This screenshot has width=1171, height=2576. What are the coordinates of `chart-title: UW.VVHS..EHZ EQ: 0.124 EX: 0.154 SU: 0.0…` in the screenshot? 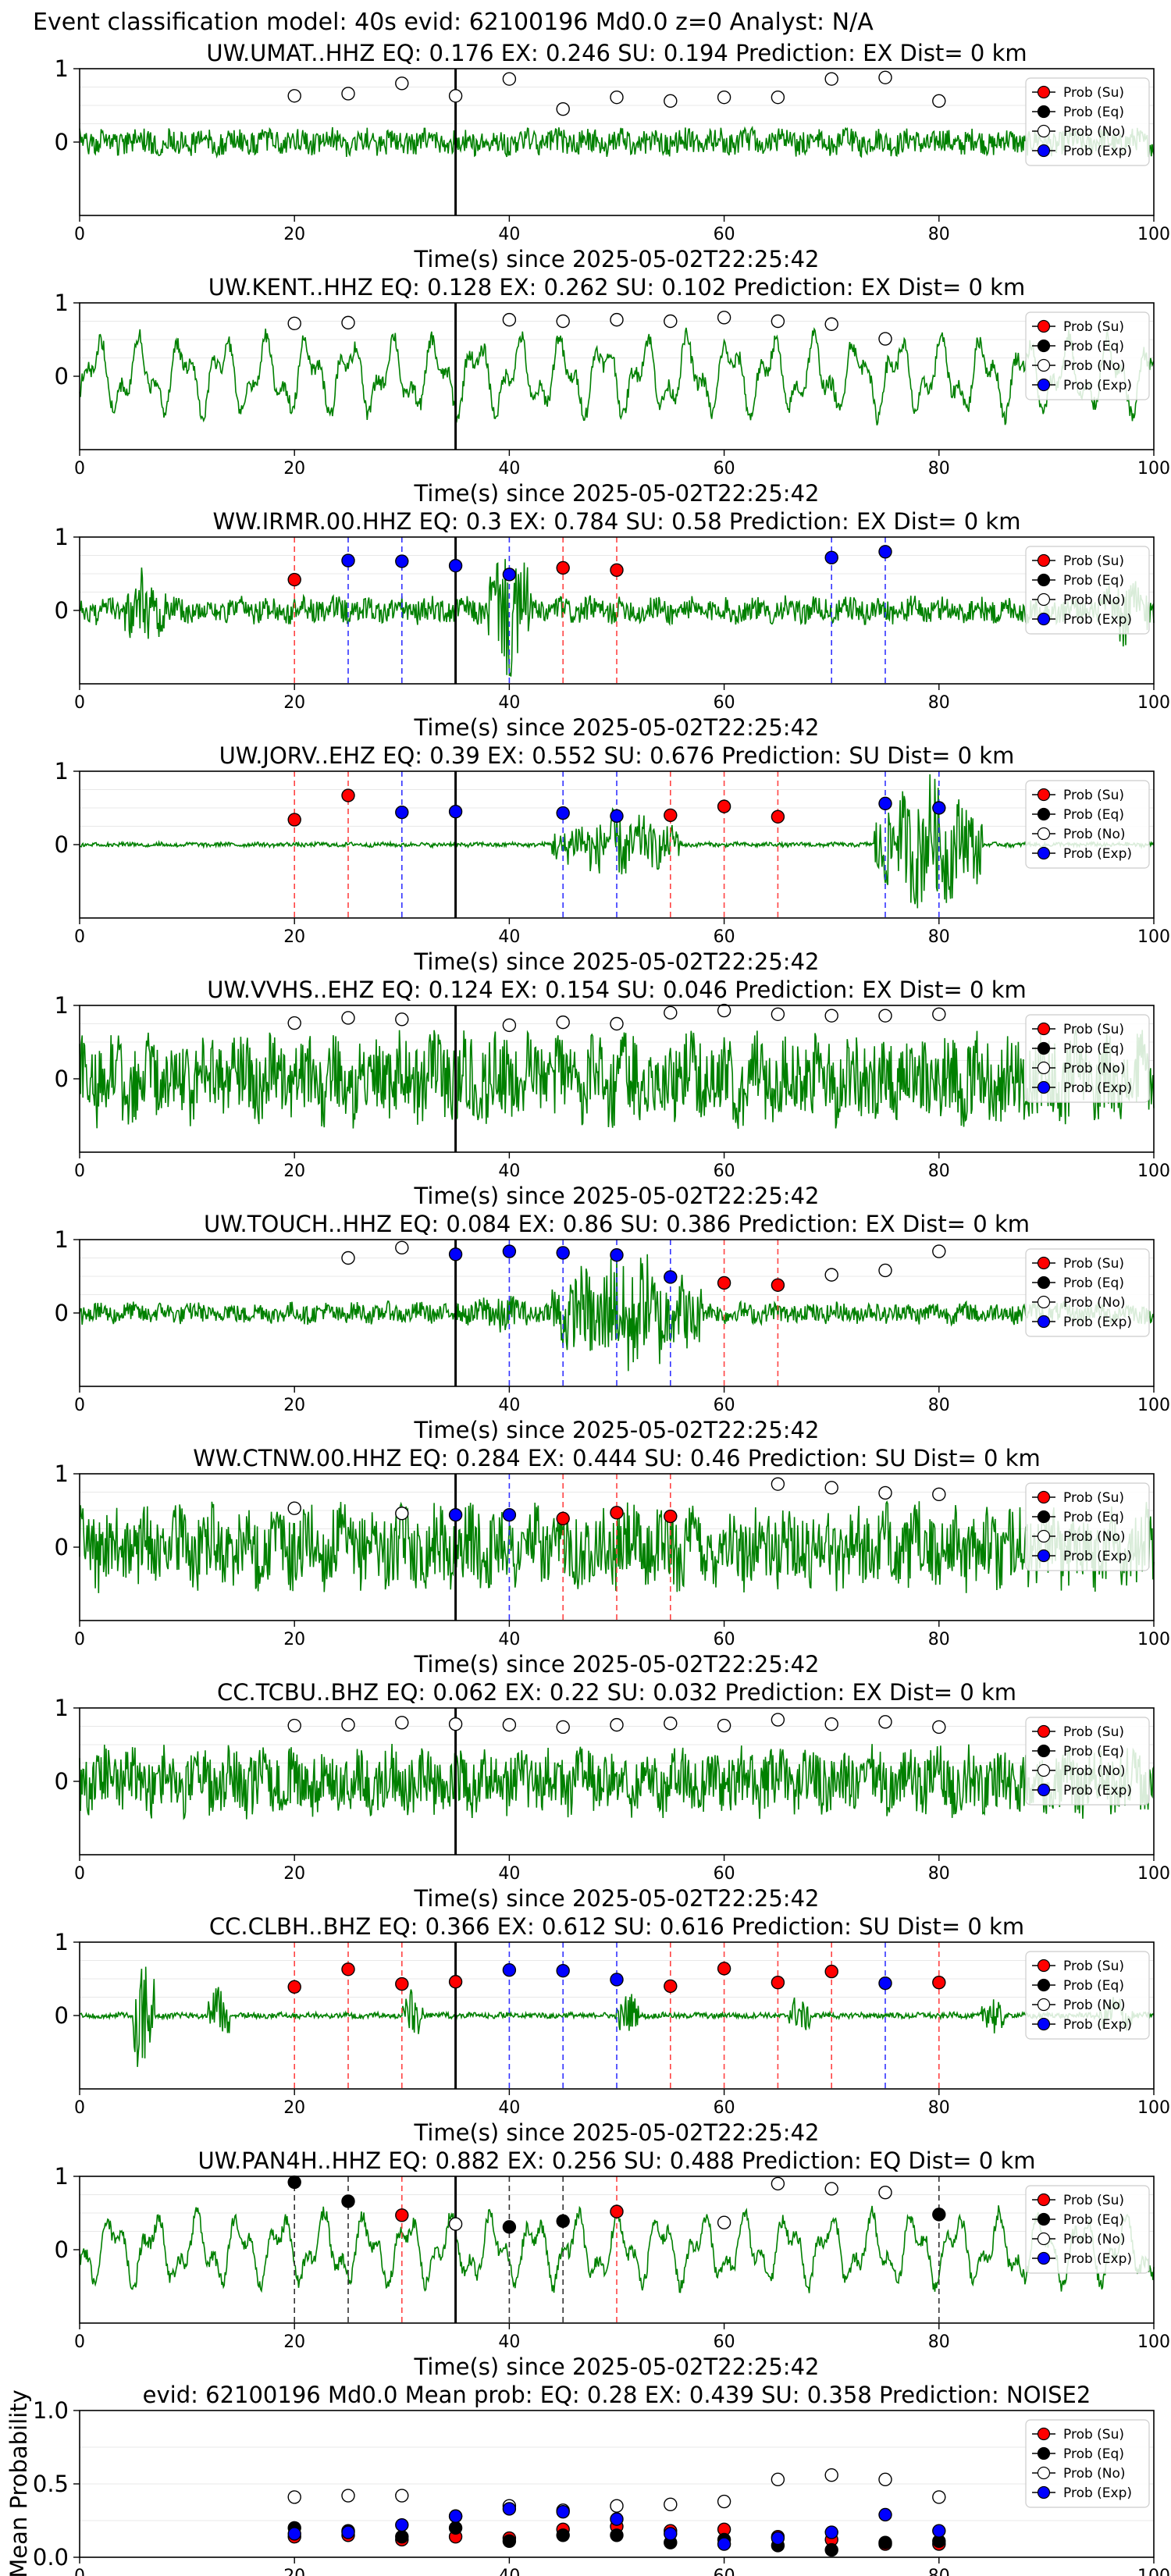 It's located at (617, 990).